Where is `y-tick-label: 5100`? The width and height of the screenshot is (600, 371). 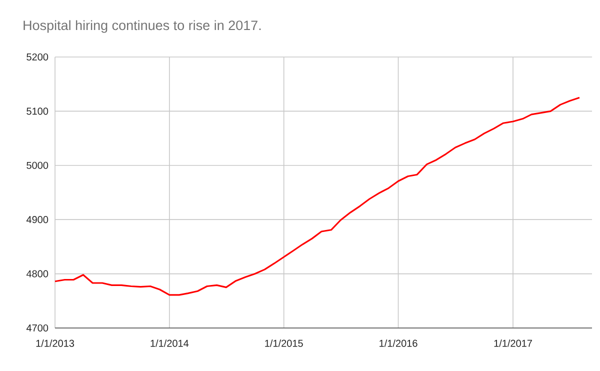
y-tick-label: 5100 is located at coordinates (37, 111).